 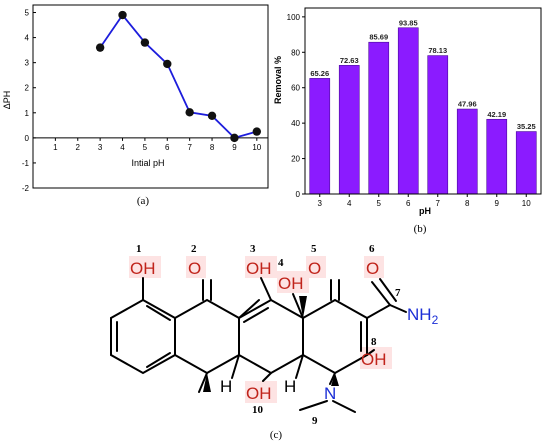 What do you see at coordinates (256, 147) in the screenshot?
I see `panel-a-x-tick-label: 10` at bounding box center [256, 147].